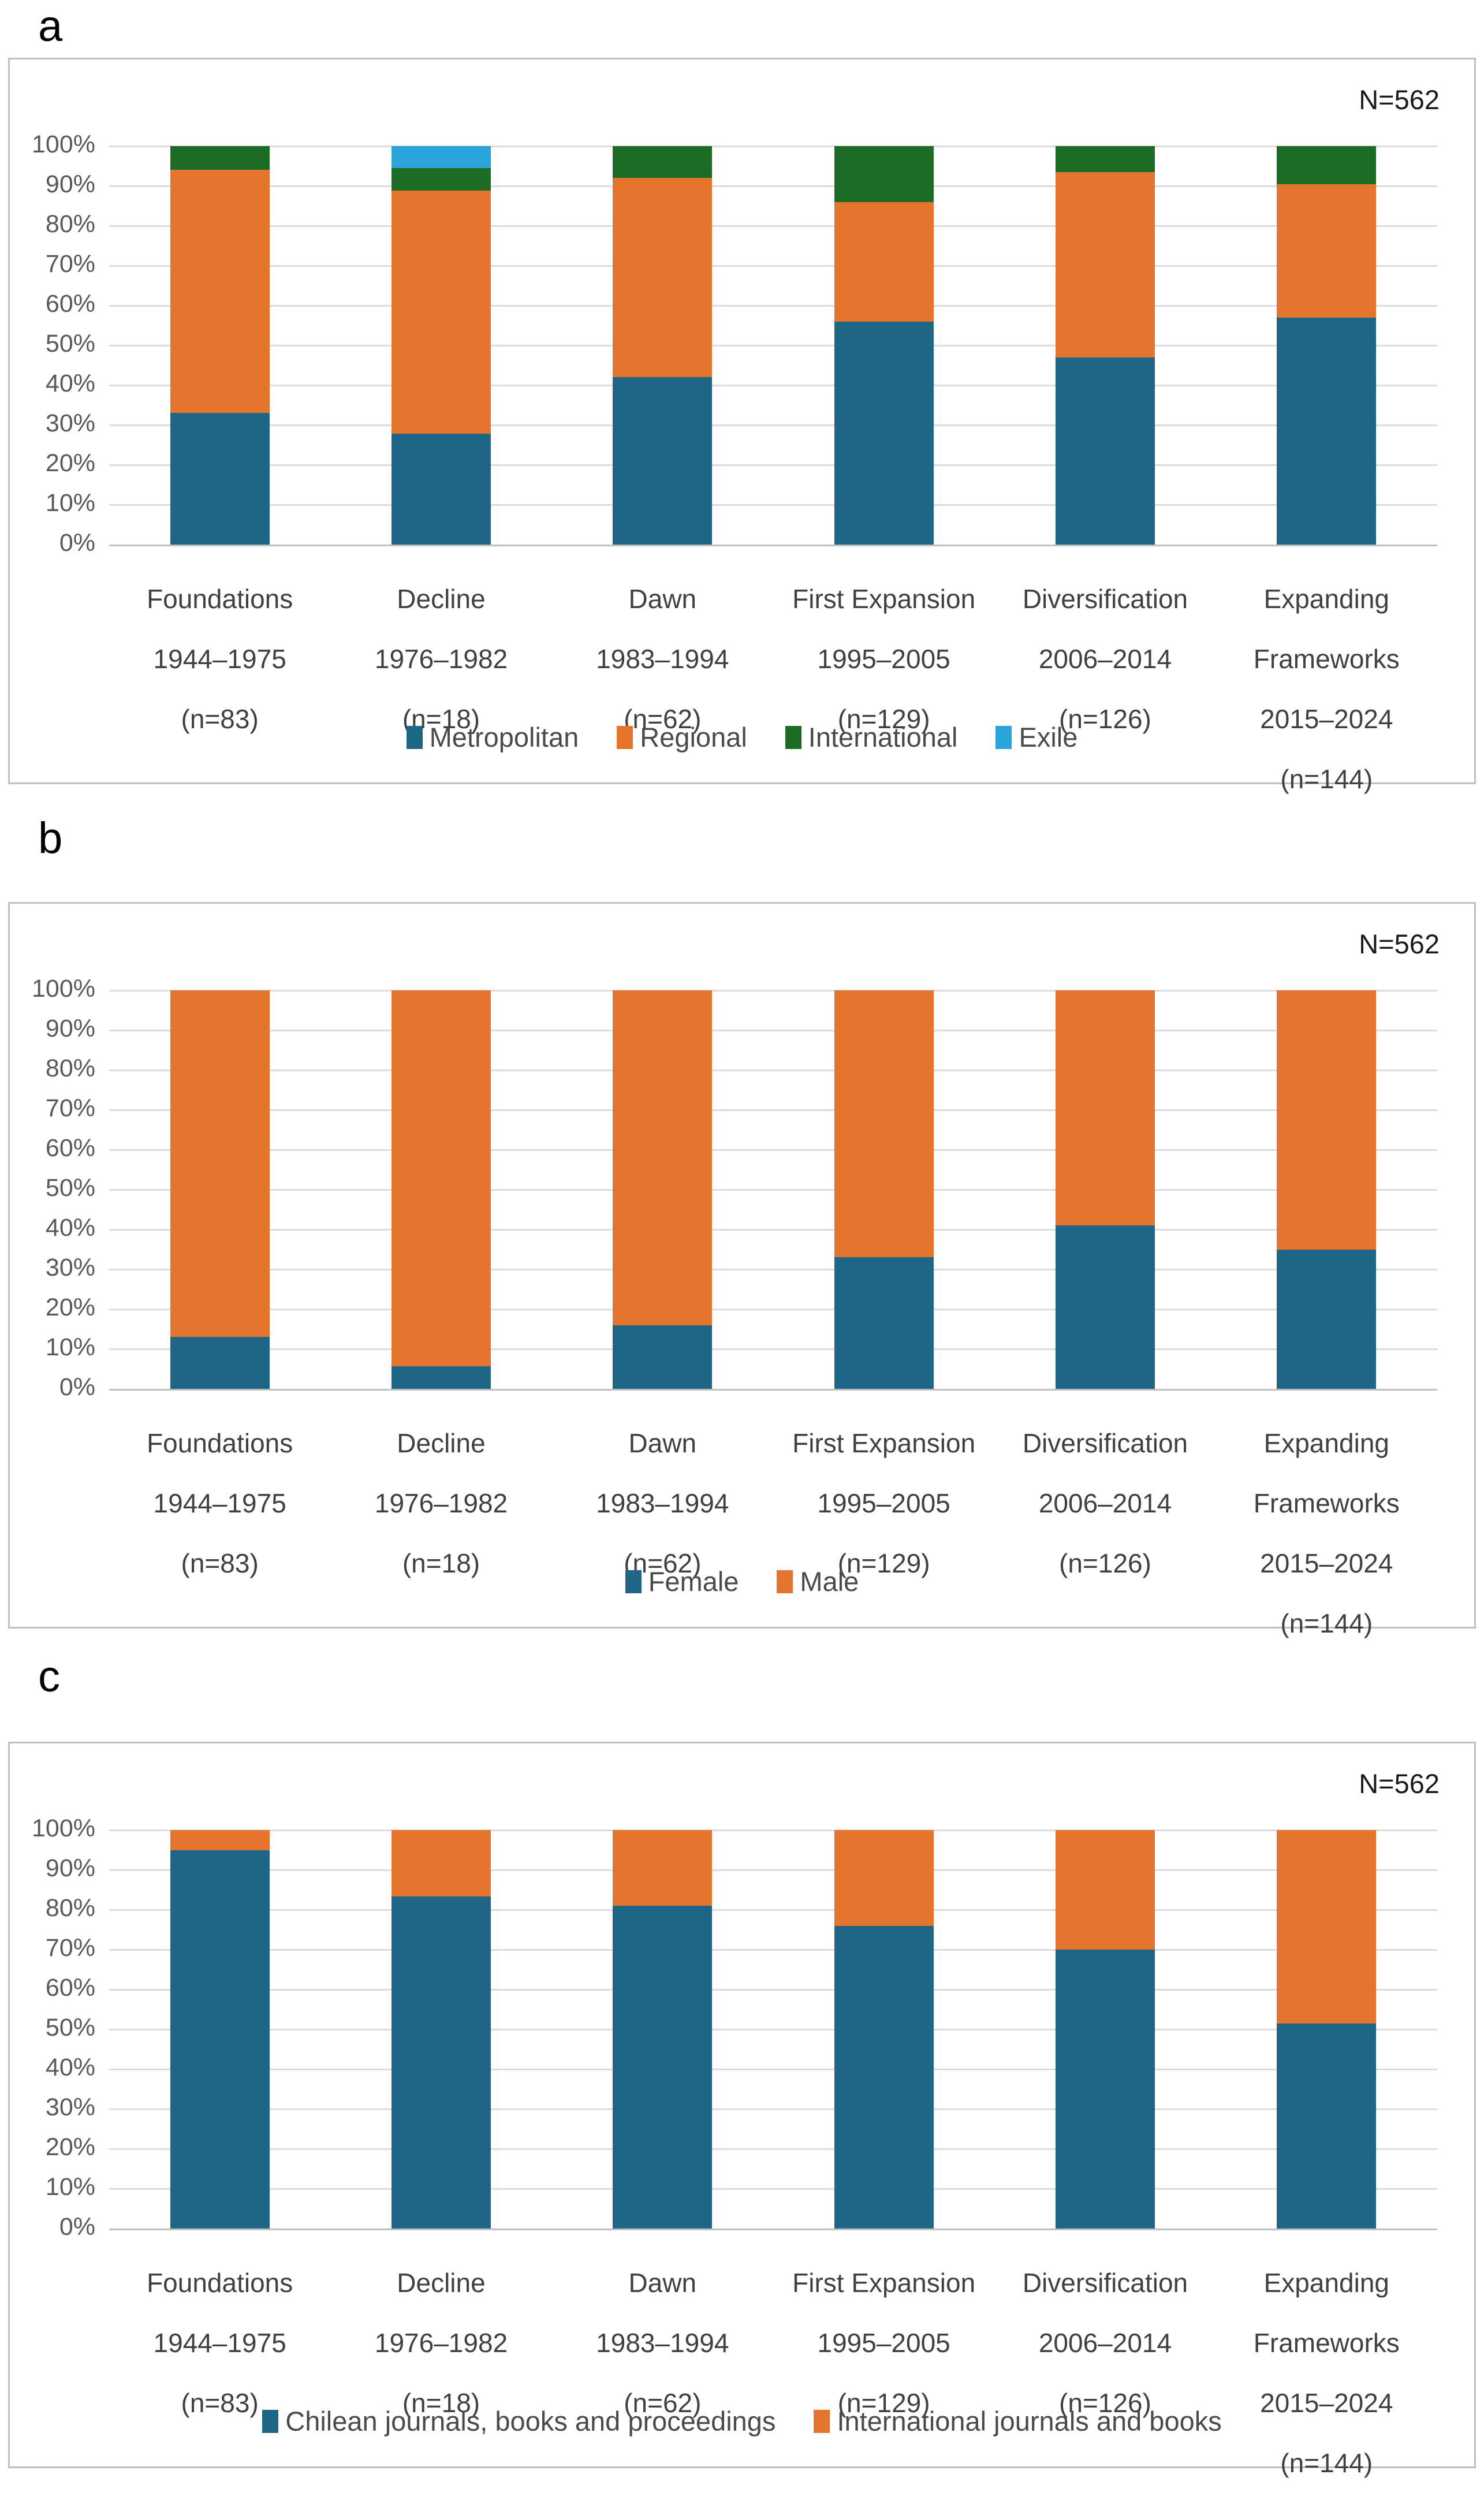 This screenshot has height=2493, width=1484. Describe the element at coordinates (70, 1267) in the screenshot. I see `y-axis-tick: 30%` at that location.